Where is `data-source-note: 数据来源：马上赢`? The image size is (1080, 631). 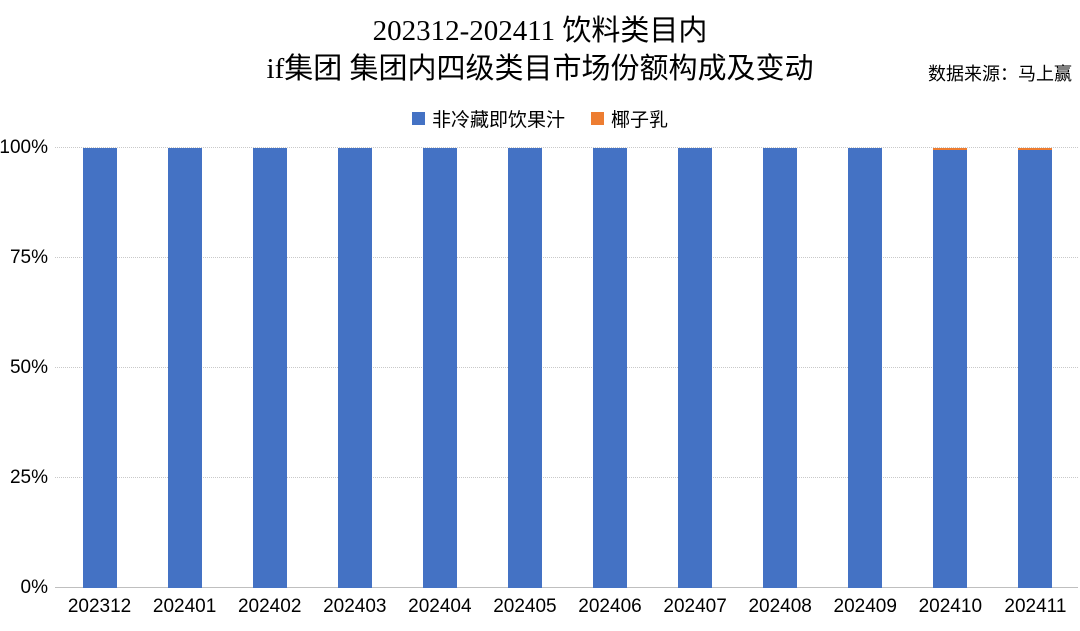 data-source-note: 数据来源：马上赢 is located at coordinates (1000, 74).